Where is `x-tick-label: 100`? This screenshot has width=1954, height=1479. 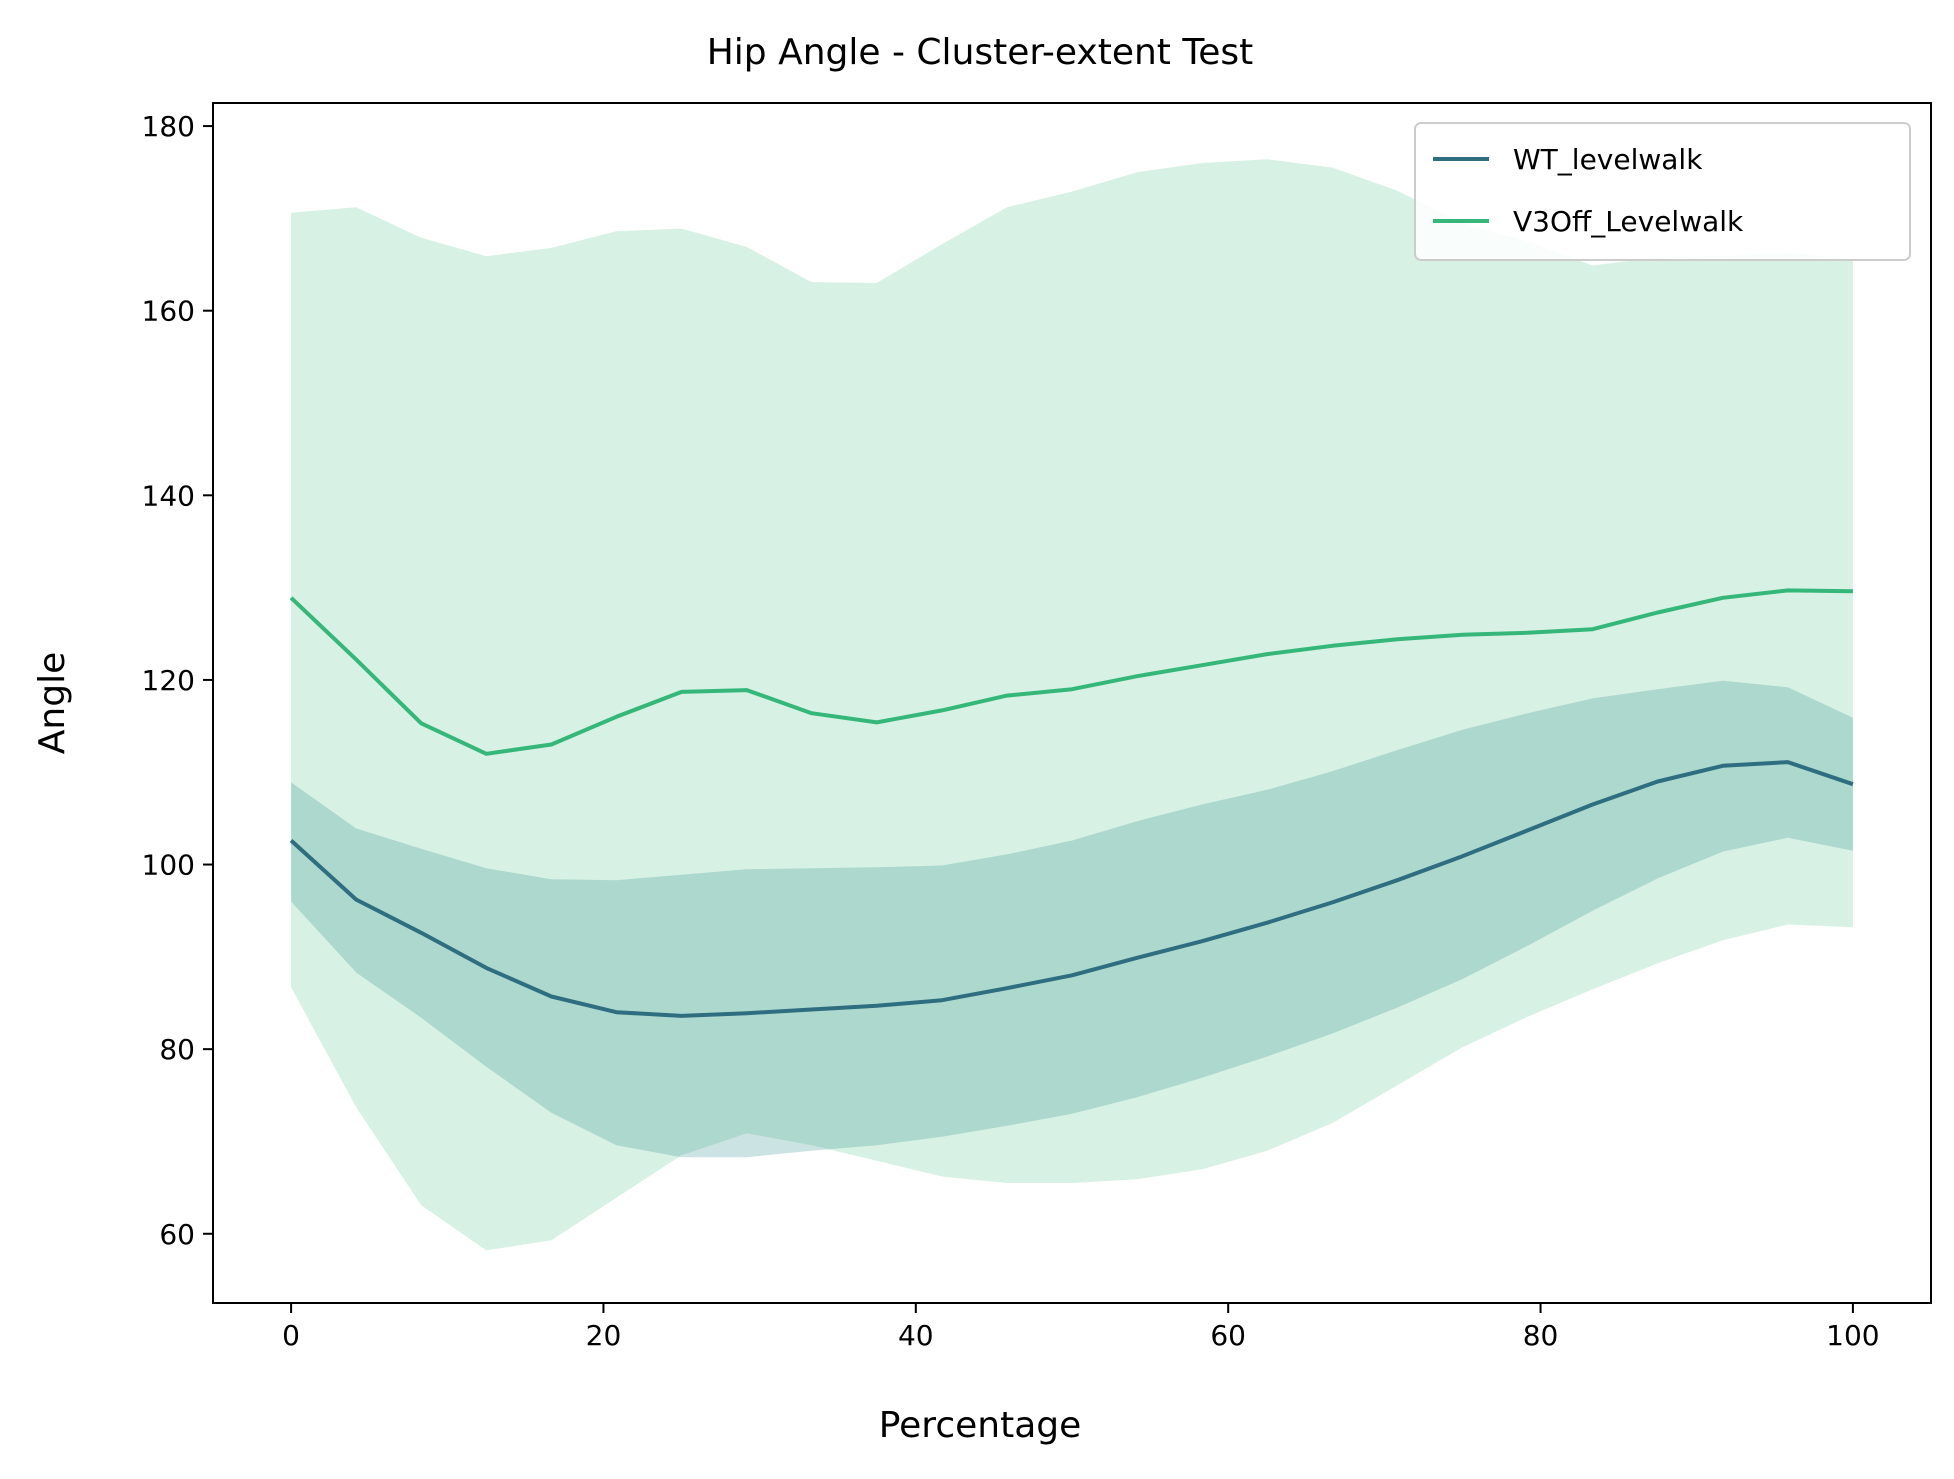 x-tick-label: 100 is located at coordinates (1852, 1335).